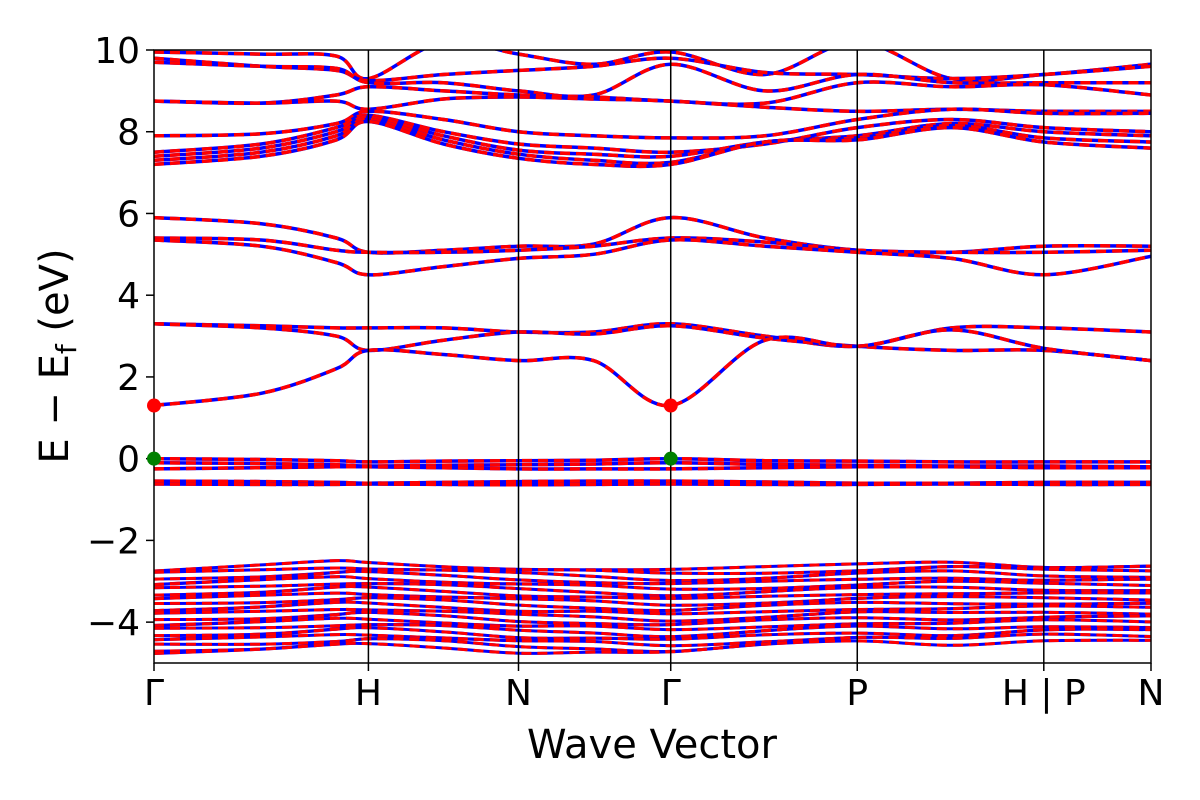 The height and width of the screenshot is (800, 1200). What do you see at coordinates (652, 257) in the screenshot?
I see `mid-upper-band-2-down` at bounding box center [652, 257].